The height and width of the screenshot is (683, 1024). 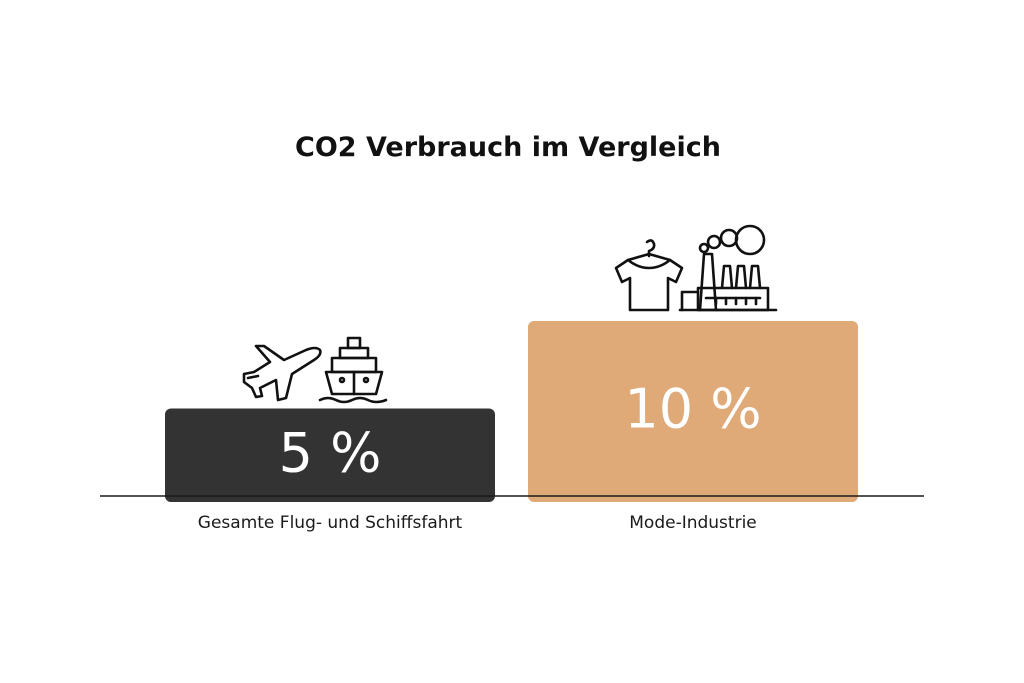 I want to click on ship-icon, so click(x=353, y=370).